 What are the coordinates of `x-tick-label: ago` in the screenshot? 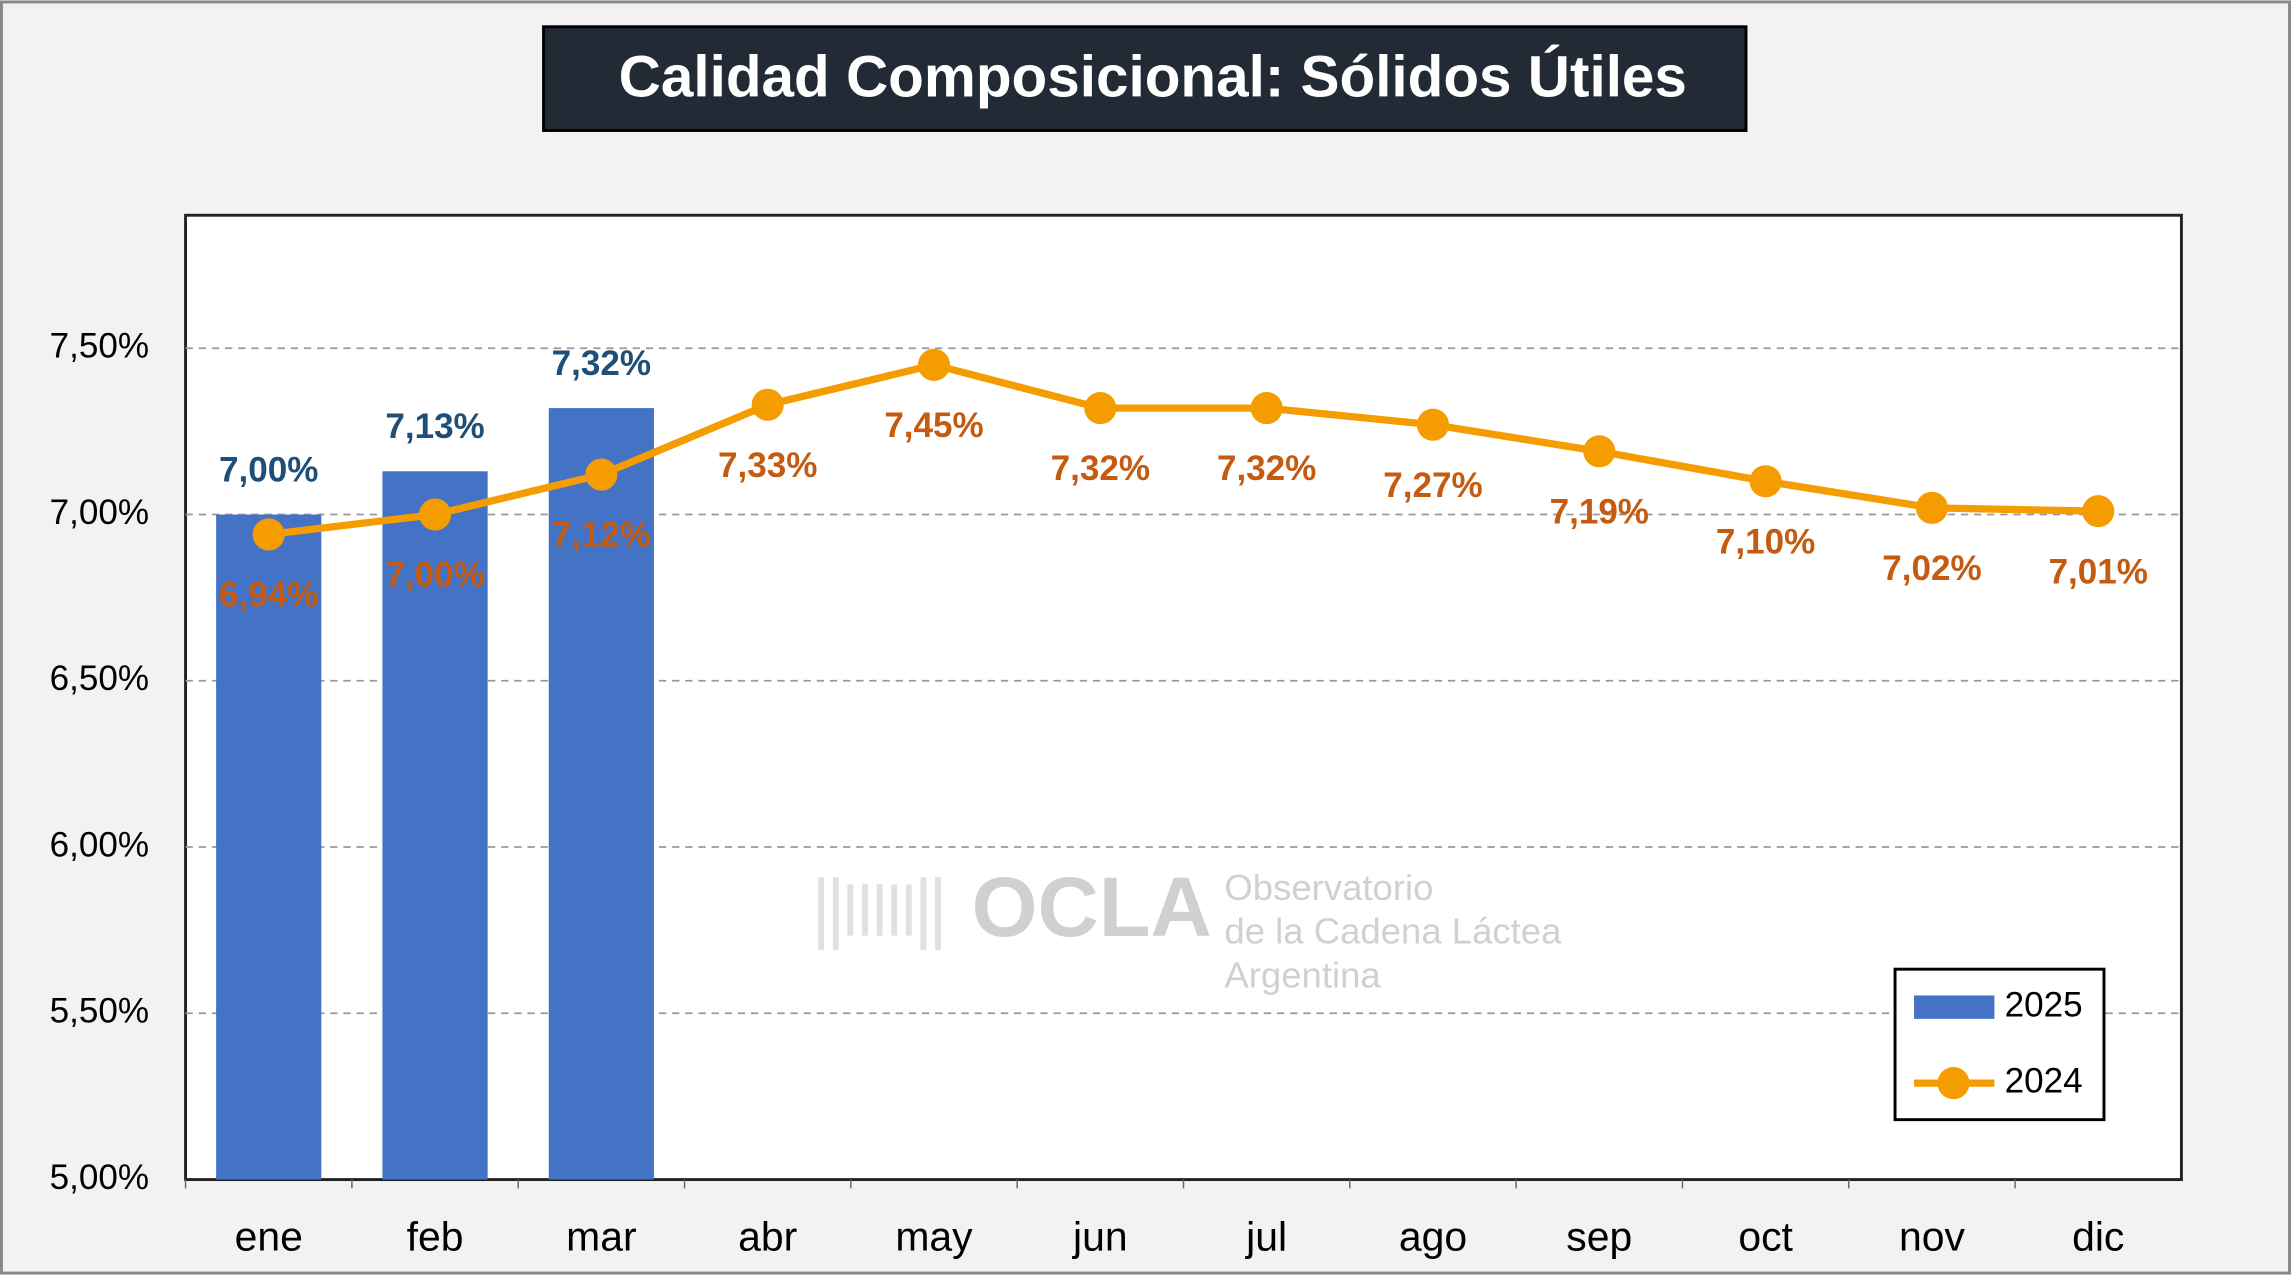 It's located at (1433, 1236).